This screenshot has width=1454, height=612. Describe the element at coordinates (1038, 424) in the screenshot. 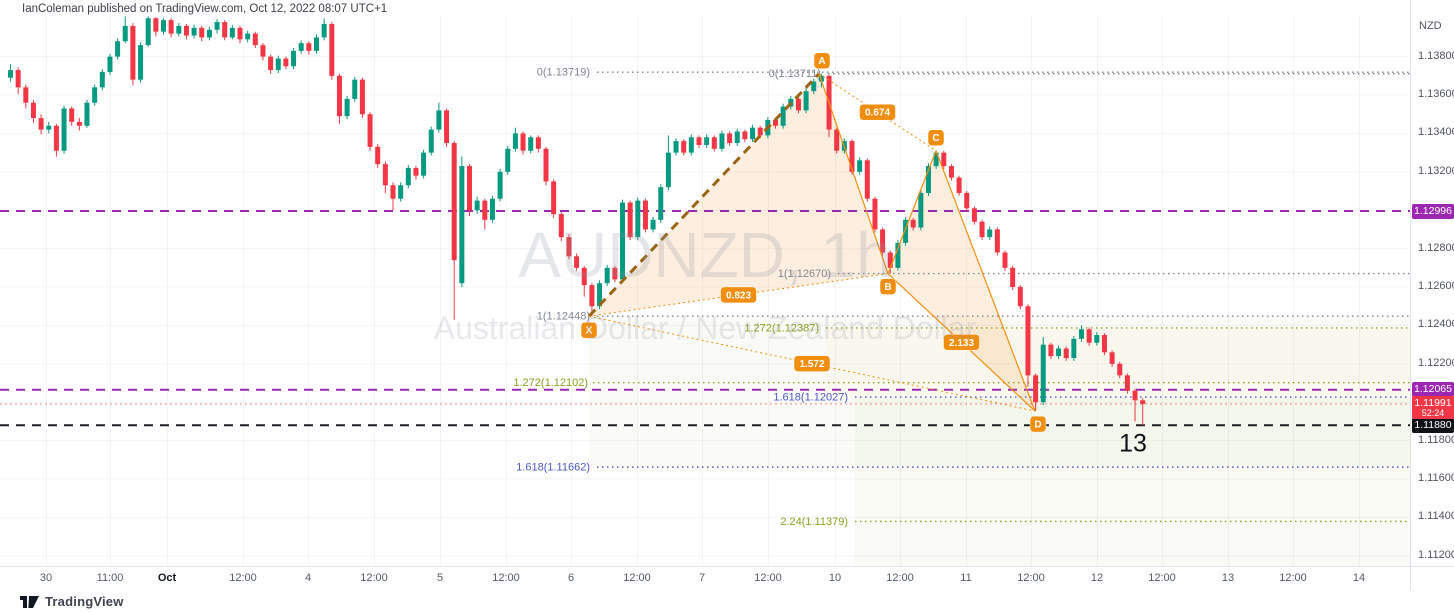

I see `pattern-point-D: D` at that location.